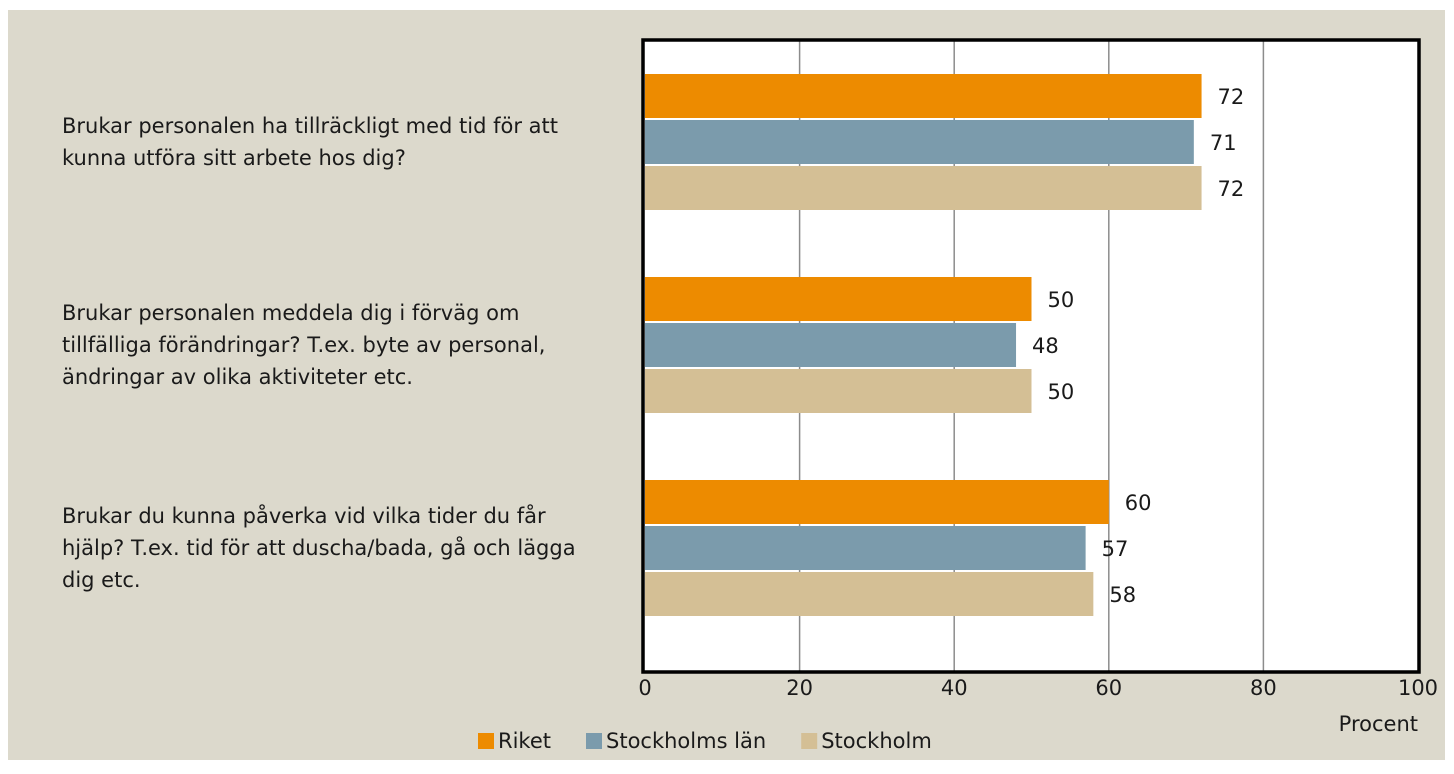  I want to click on x-axis-label: Procent, so click(1378, 724).